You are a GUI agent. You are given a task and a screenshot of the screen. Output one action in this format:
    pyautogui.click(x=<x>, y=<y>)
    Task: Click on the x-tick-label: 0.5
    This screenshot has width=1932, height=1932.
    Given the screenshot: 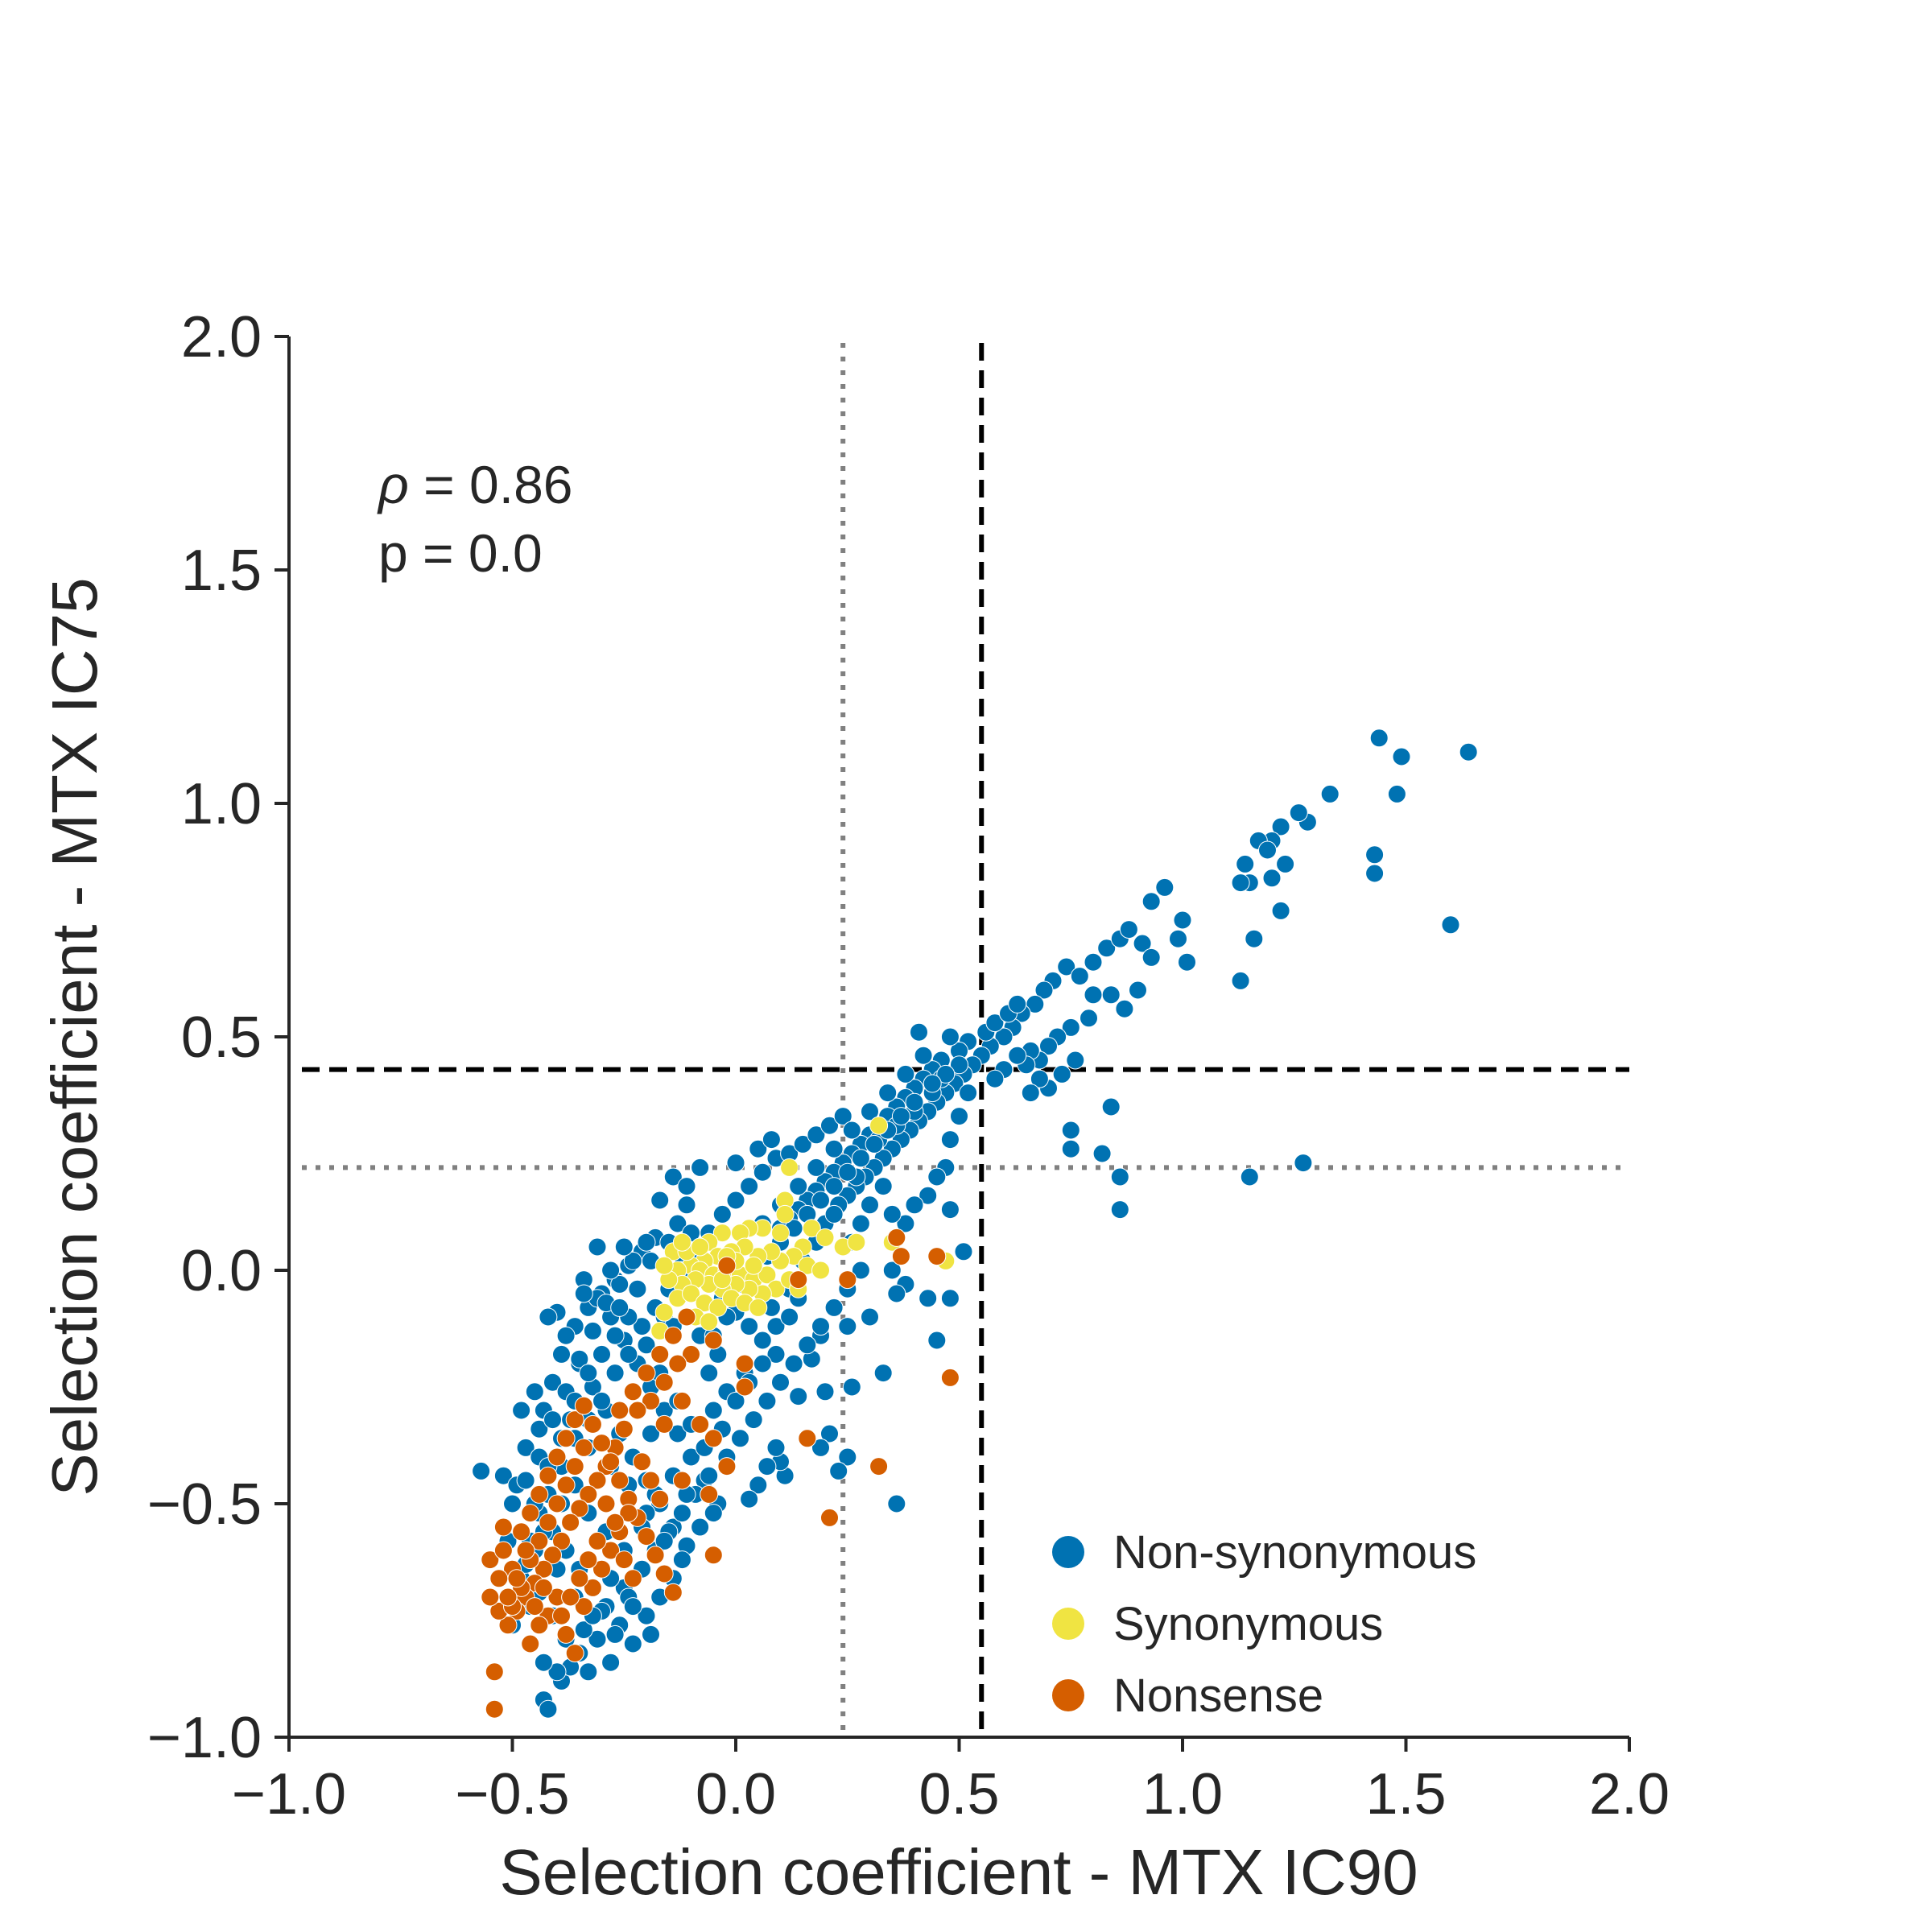 What is the action you would take?
    pyautogui.click(x=959, y=1794)
    